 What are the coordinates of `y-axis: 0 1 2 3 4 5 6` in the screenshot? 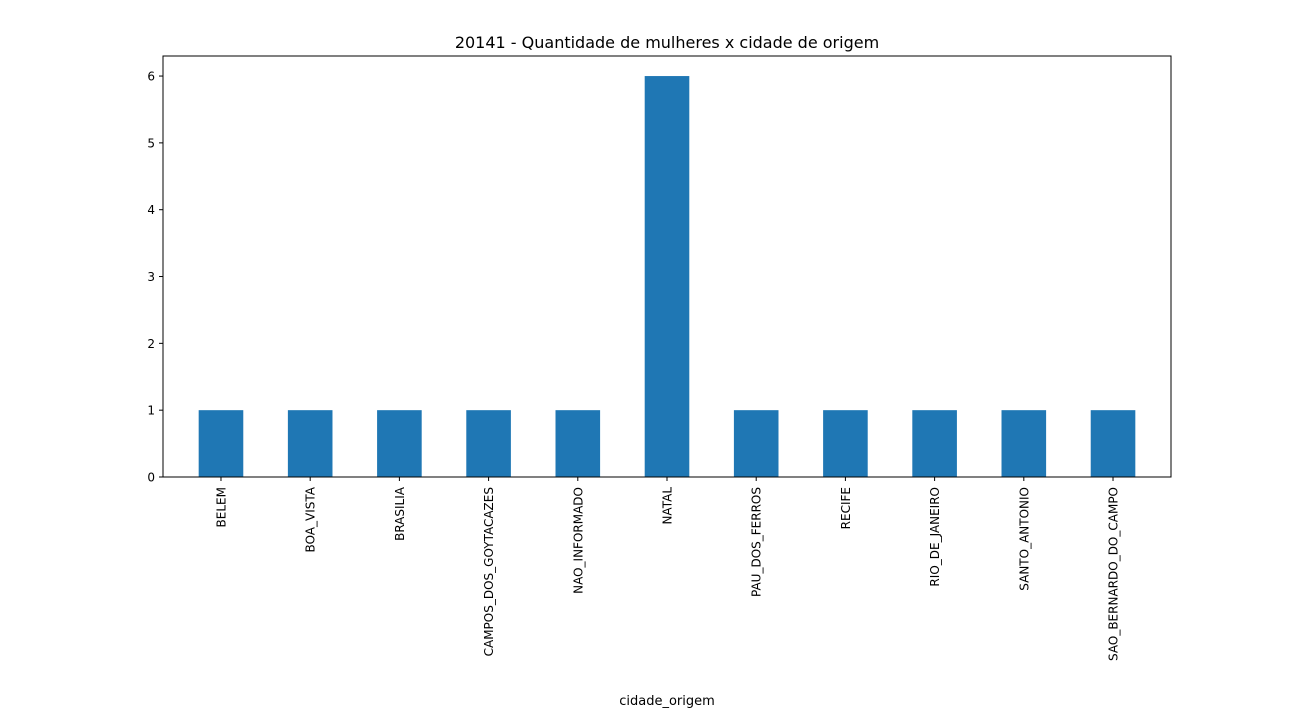 It's located at (155, 277).